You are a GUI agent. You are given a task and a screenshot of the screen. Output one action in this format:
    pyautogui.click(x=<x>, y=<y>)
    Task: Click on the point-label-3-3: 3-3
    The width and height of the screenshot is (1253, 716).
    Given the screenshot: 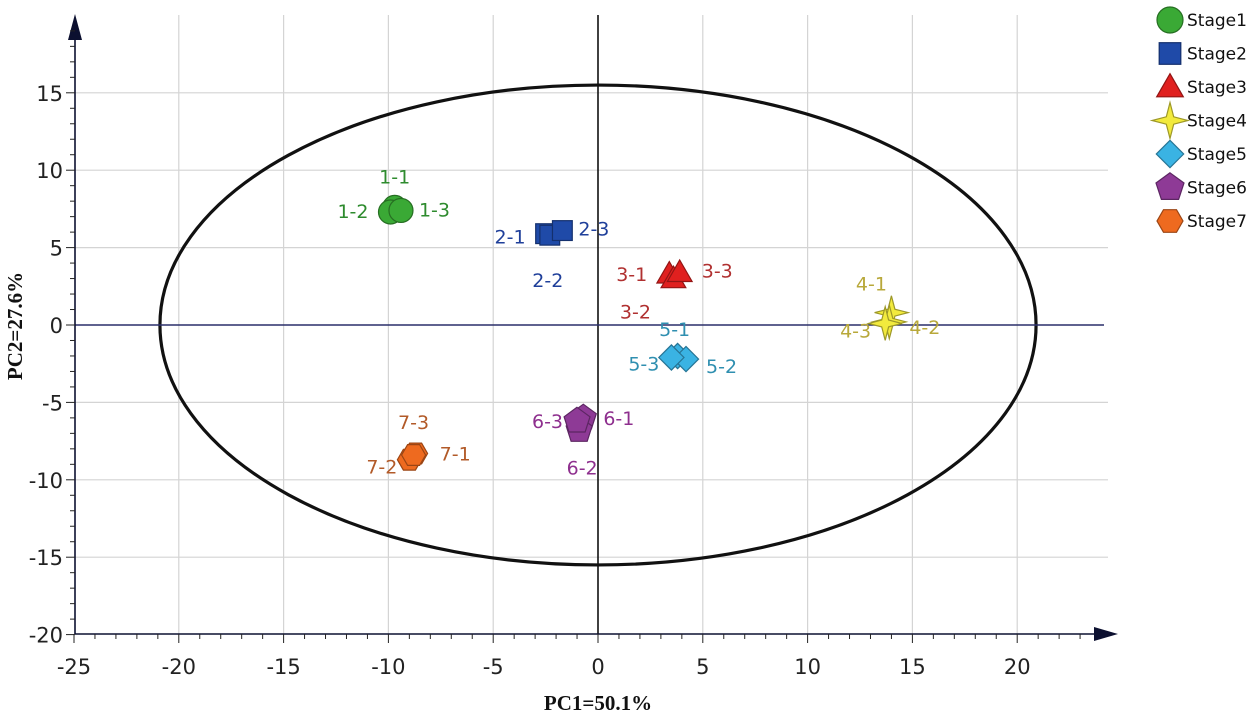 What is the action you would take?
    pyautogui.click(x=717, y=271)
    